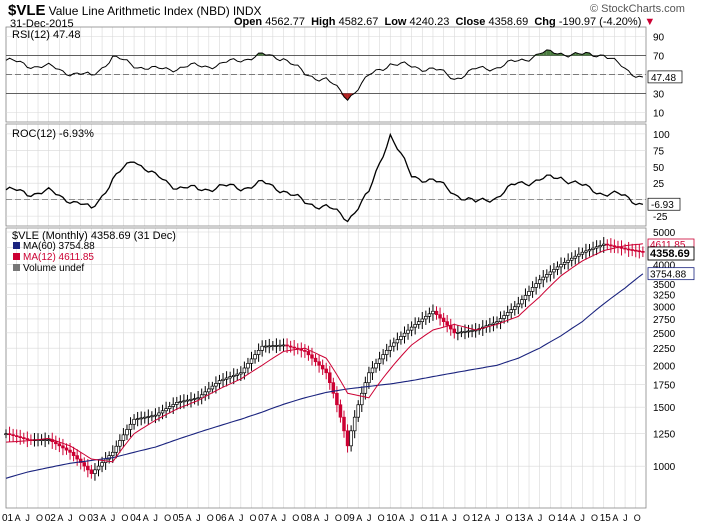 The width and height of the screenshot is (705, 530). I want to click on quote-date: 31-Dec-2015, so click(42, 24).